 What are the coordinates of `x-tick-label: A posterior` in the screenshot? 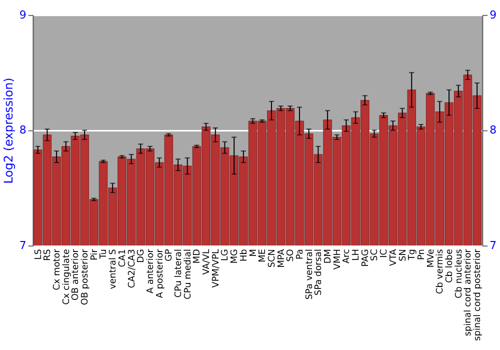 It's located at (160, 273).